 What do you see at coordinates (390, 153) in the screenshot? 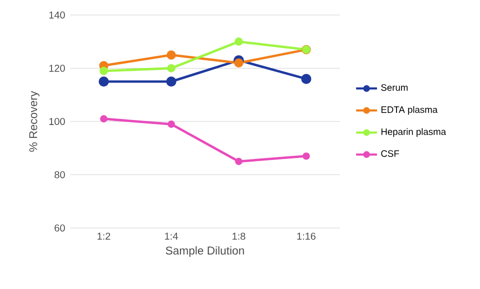
I see `legend-label: CSF` at bounding box center [390, 153].